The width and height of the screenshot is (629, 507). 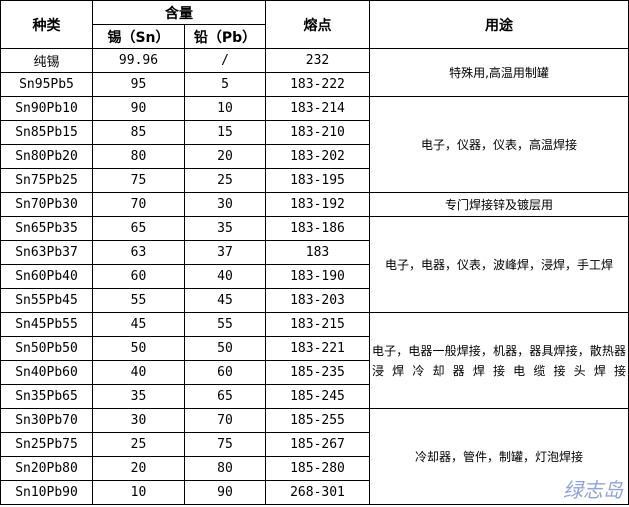 What do you see at coordinates (46, 24) in the screenshot?
I see `header-type: 种类` at bounding box center [46, 24].